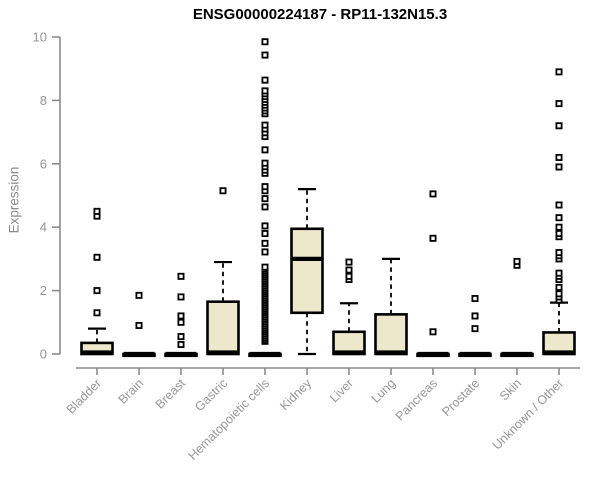 The height and width of the screenshot is (500, 600). I want to click on x-category-label: Pancreas, so click(416, 399).